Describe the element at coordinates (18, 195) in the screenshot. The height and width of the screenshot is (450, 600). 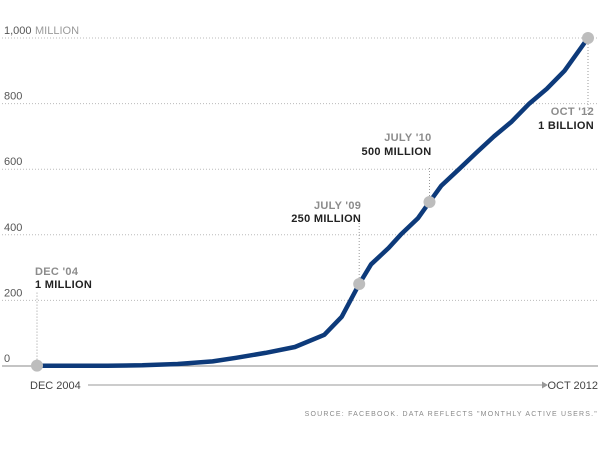
I see `y-axis-ticks: 0 200 400 600 800 1,000` at that location.